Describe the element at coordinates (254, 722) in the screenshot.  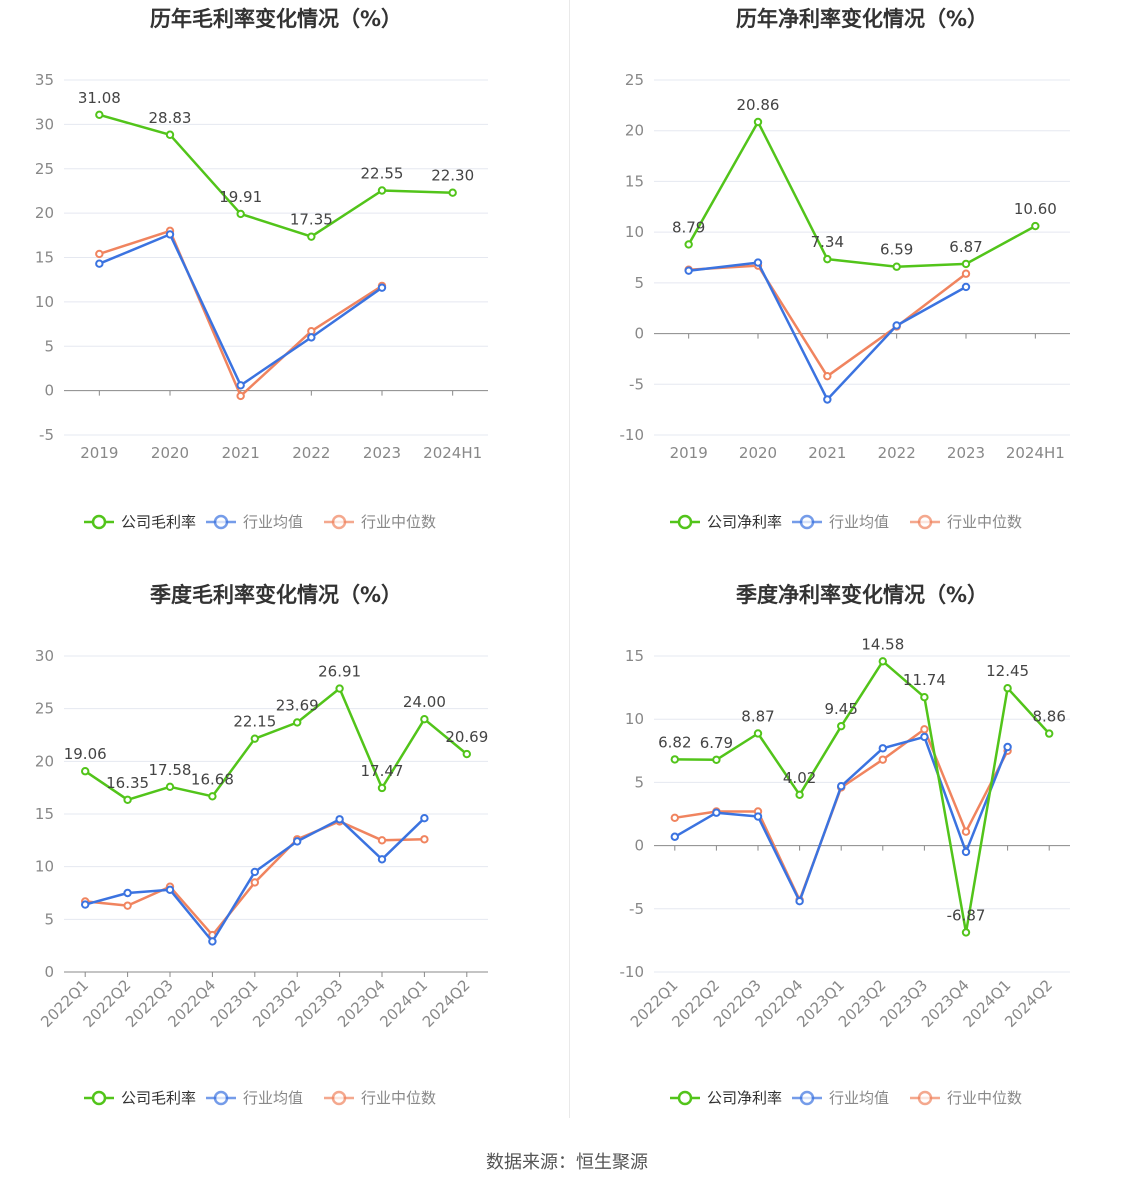
I see `data-label: 22.15` at that location.